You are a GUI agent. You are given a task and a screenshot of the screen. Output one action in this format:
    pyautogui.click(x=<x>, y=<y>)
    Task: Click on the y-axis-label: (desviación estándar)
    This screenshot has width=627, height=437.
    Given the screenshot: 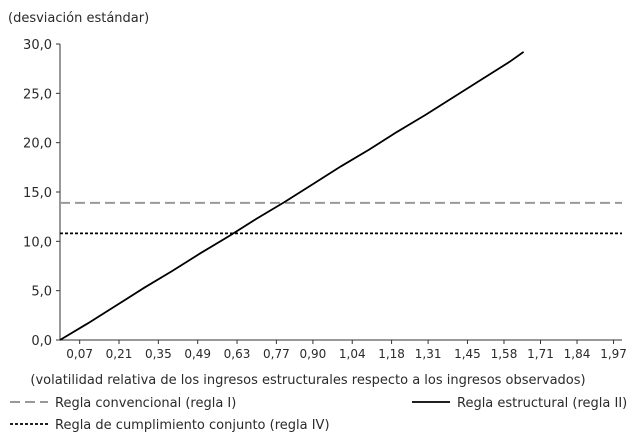 What is the action you would take?
    pyautogui.click(x=78, y=18)
    